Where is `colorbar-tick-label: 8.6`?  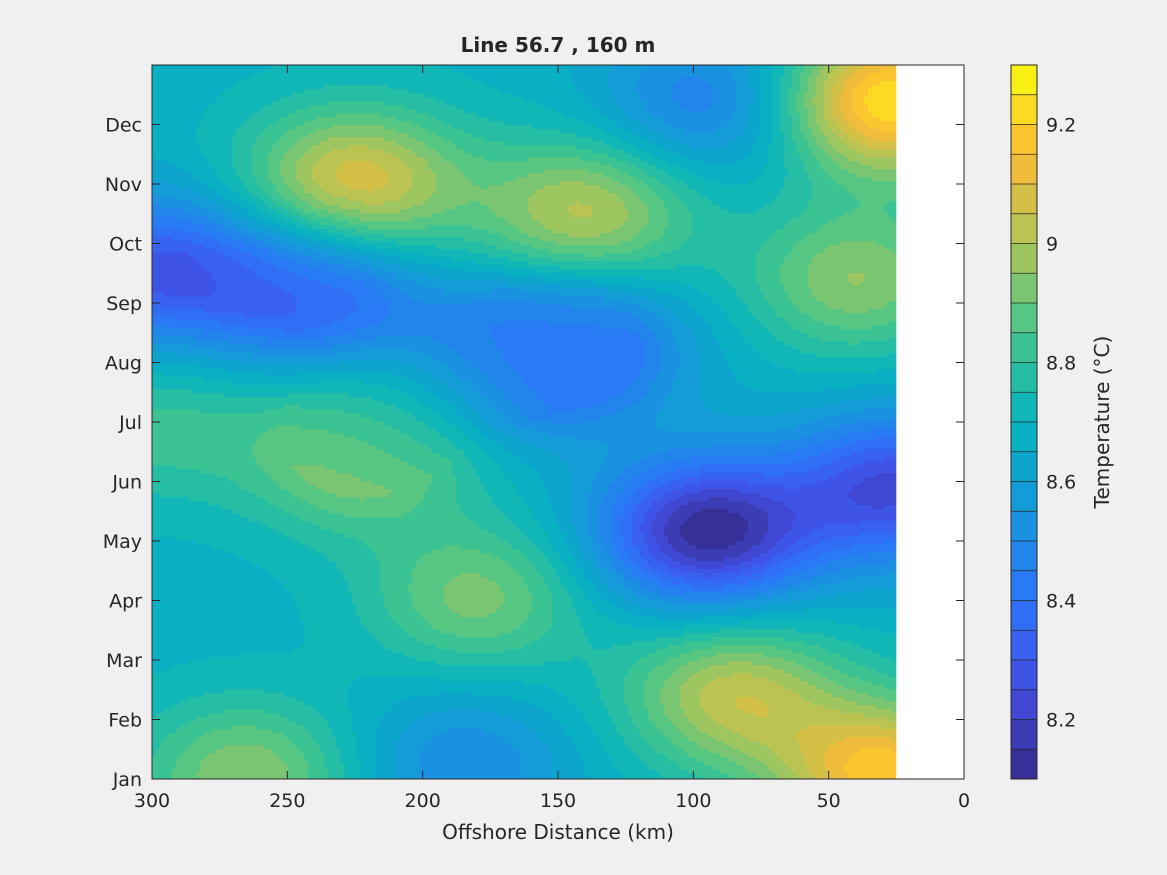 colorbar-tick-label: 8.6 is located at coordinates (1061, 483).